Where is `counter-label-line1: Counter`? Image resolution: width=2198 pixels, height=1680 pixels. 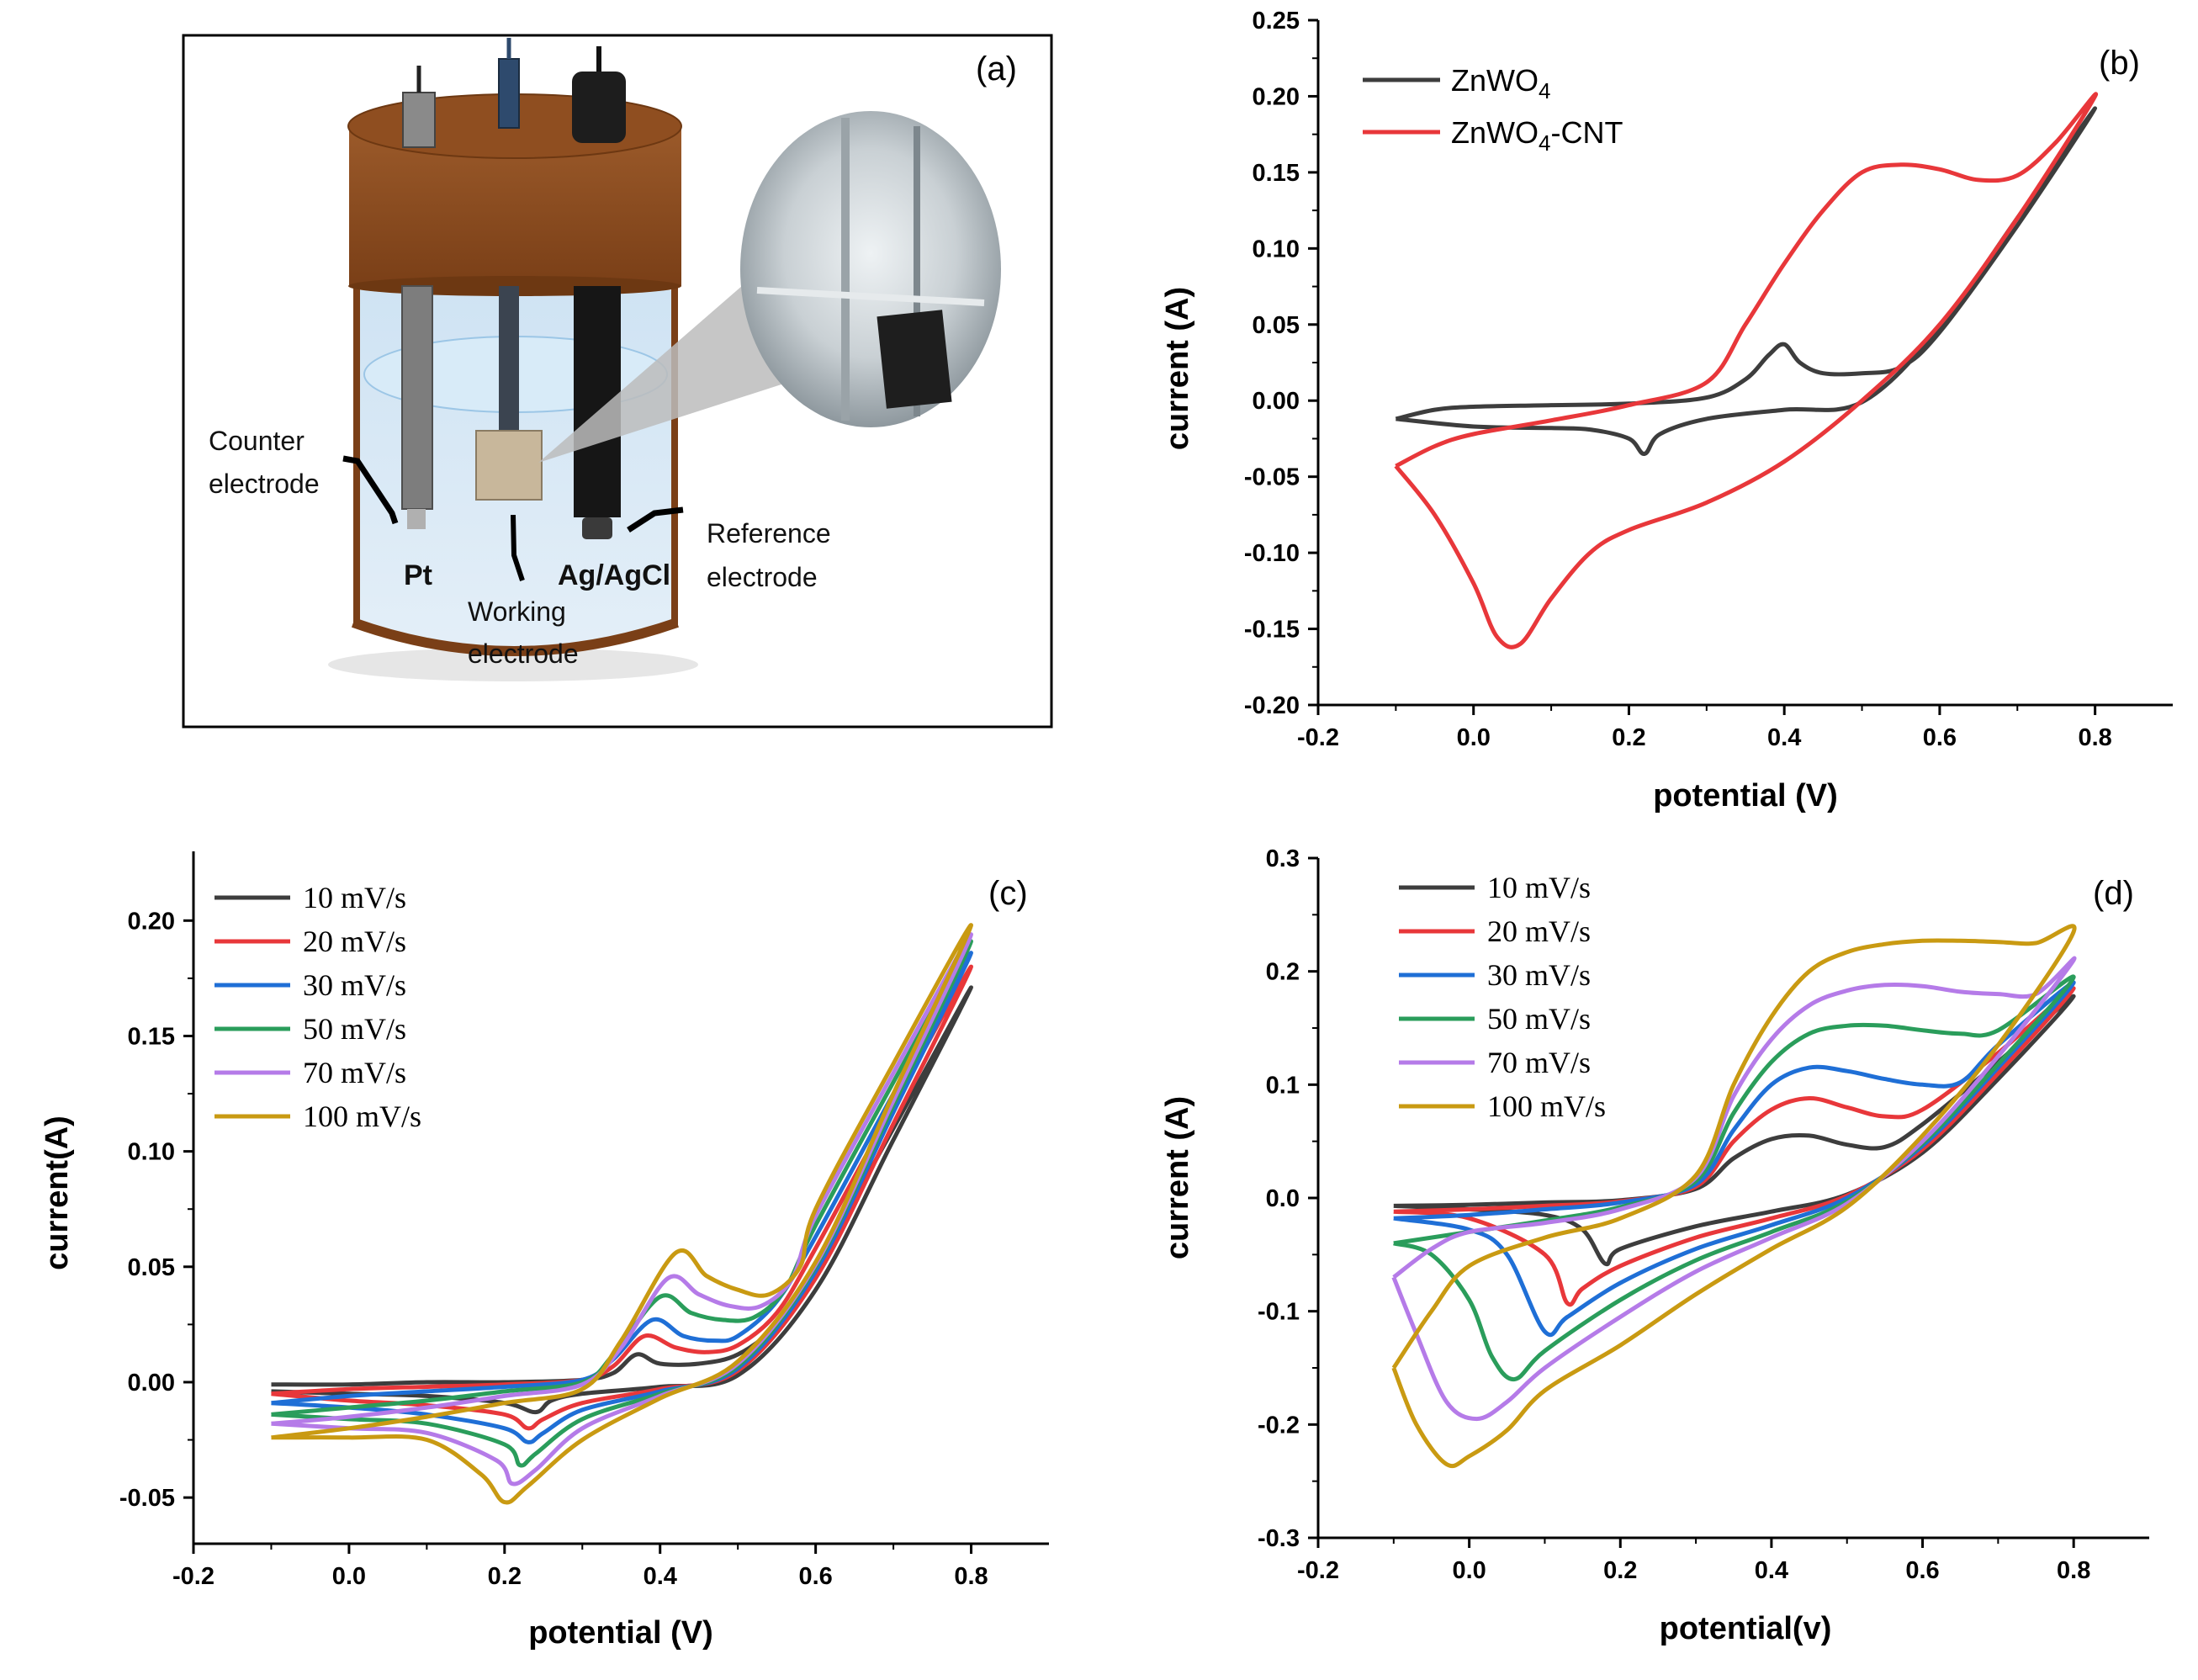
counter-label-line1: Counter is located at coordinates (257, 441).